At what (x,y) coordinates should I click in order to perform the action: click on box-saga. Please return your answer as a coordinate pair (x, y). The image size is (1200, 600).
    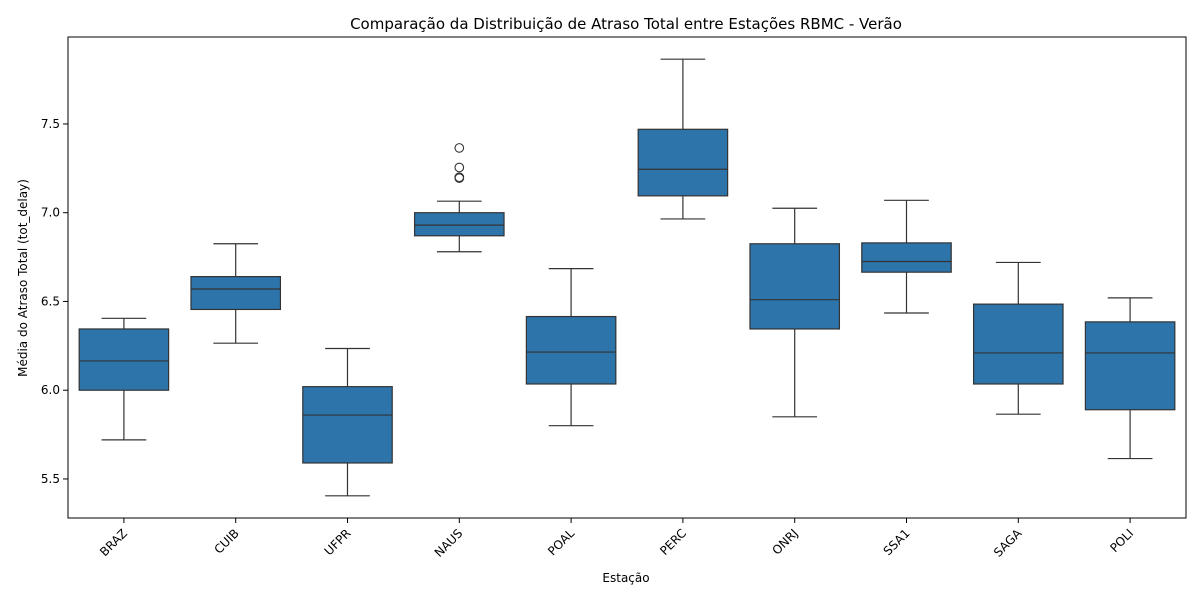
    Looking at the image, I should click on (1018, 338).